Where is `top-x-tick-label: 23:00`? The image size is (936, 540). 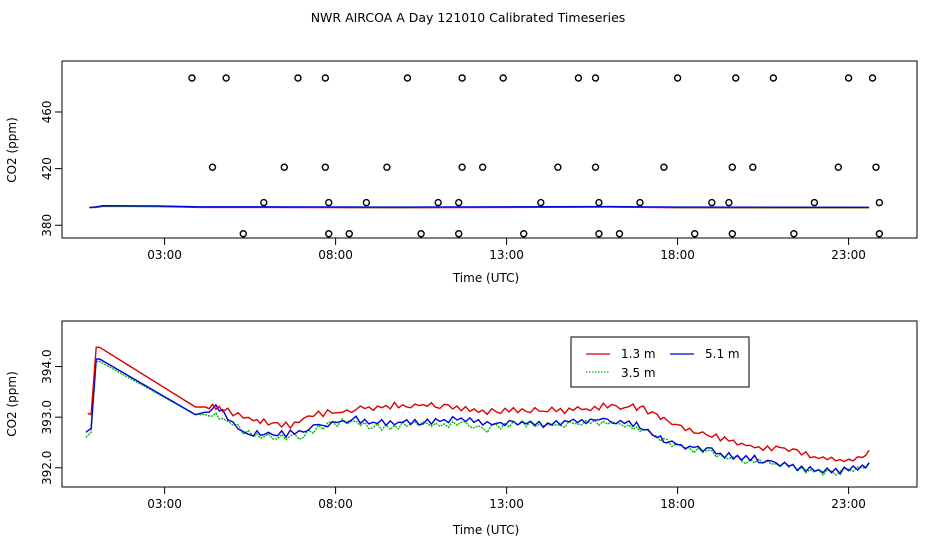 top-x-tick-label: 23:00 is located at coordinates (848, 255).